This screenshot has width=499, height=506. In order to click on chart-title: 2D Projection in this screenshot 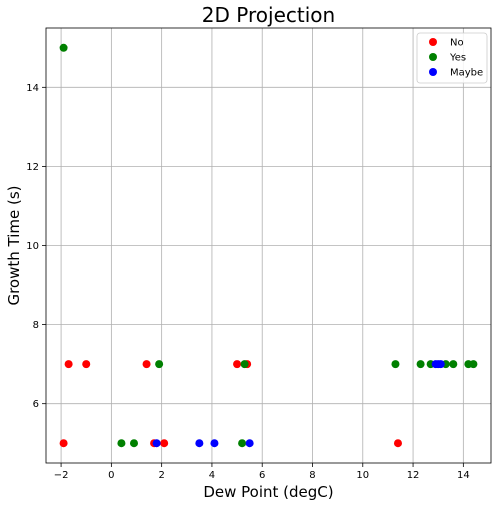, I will do `click(268, 15)`.